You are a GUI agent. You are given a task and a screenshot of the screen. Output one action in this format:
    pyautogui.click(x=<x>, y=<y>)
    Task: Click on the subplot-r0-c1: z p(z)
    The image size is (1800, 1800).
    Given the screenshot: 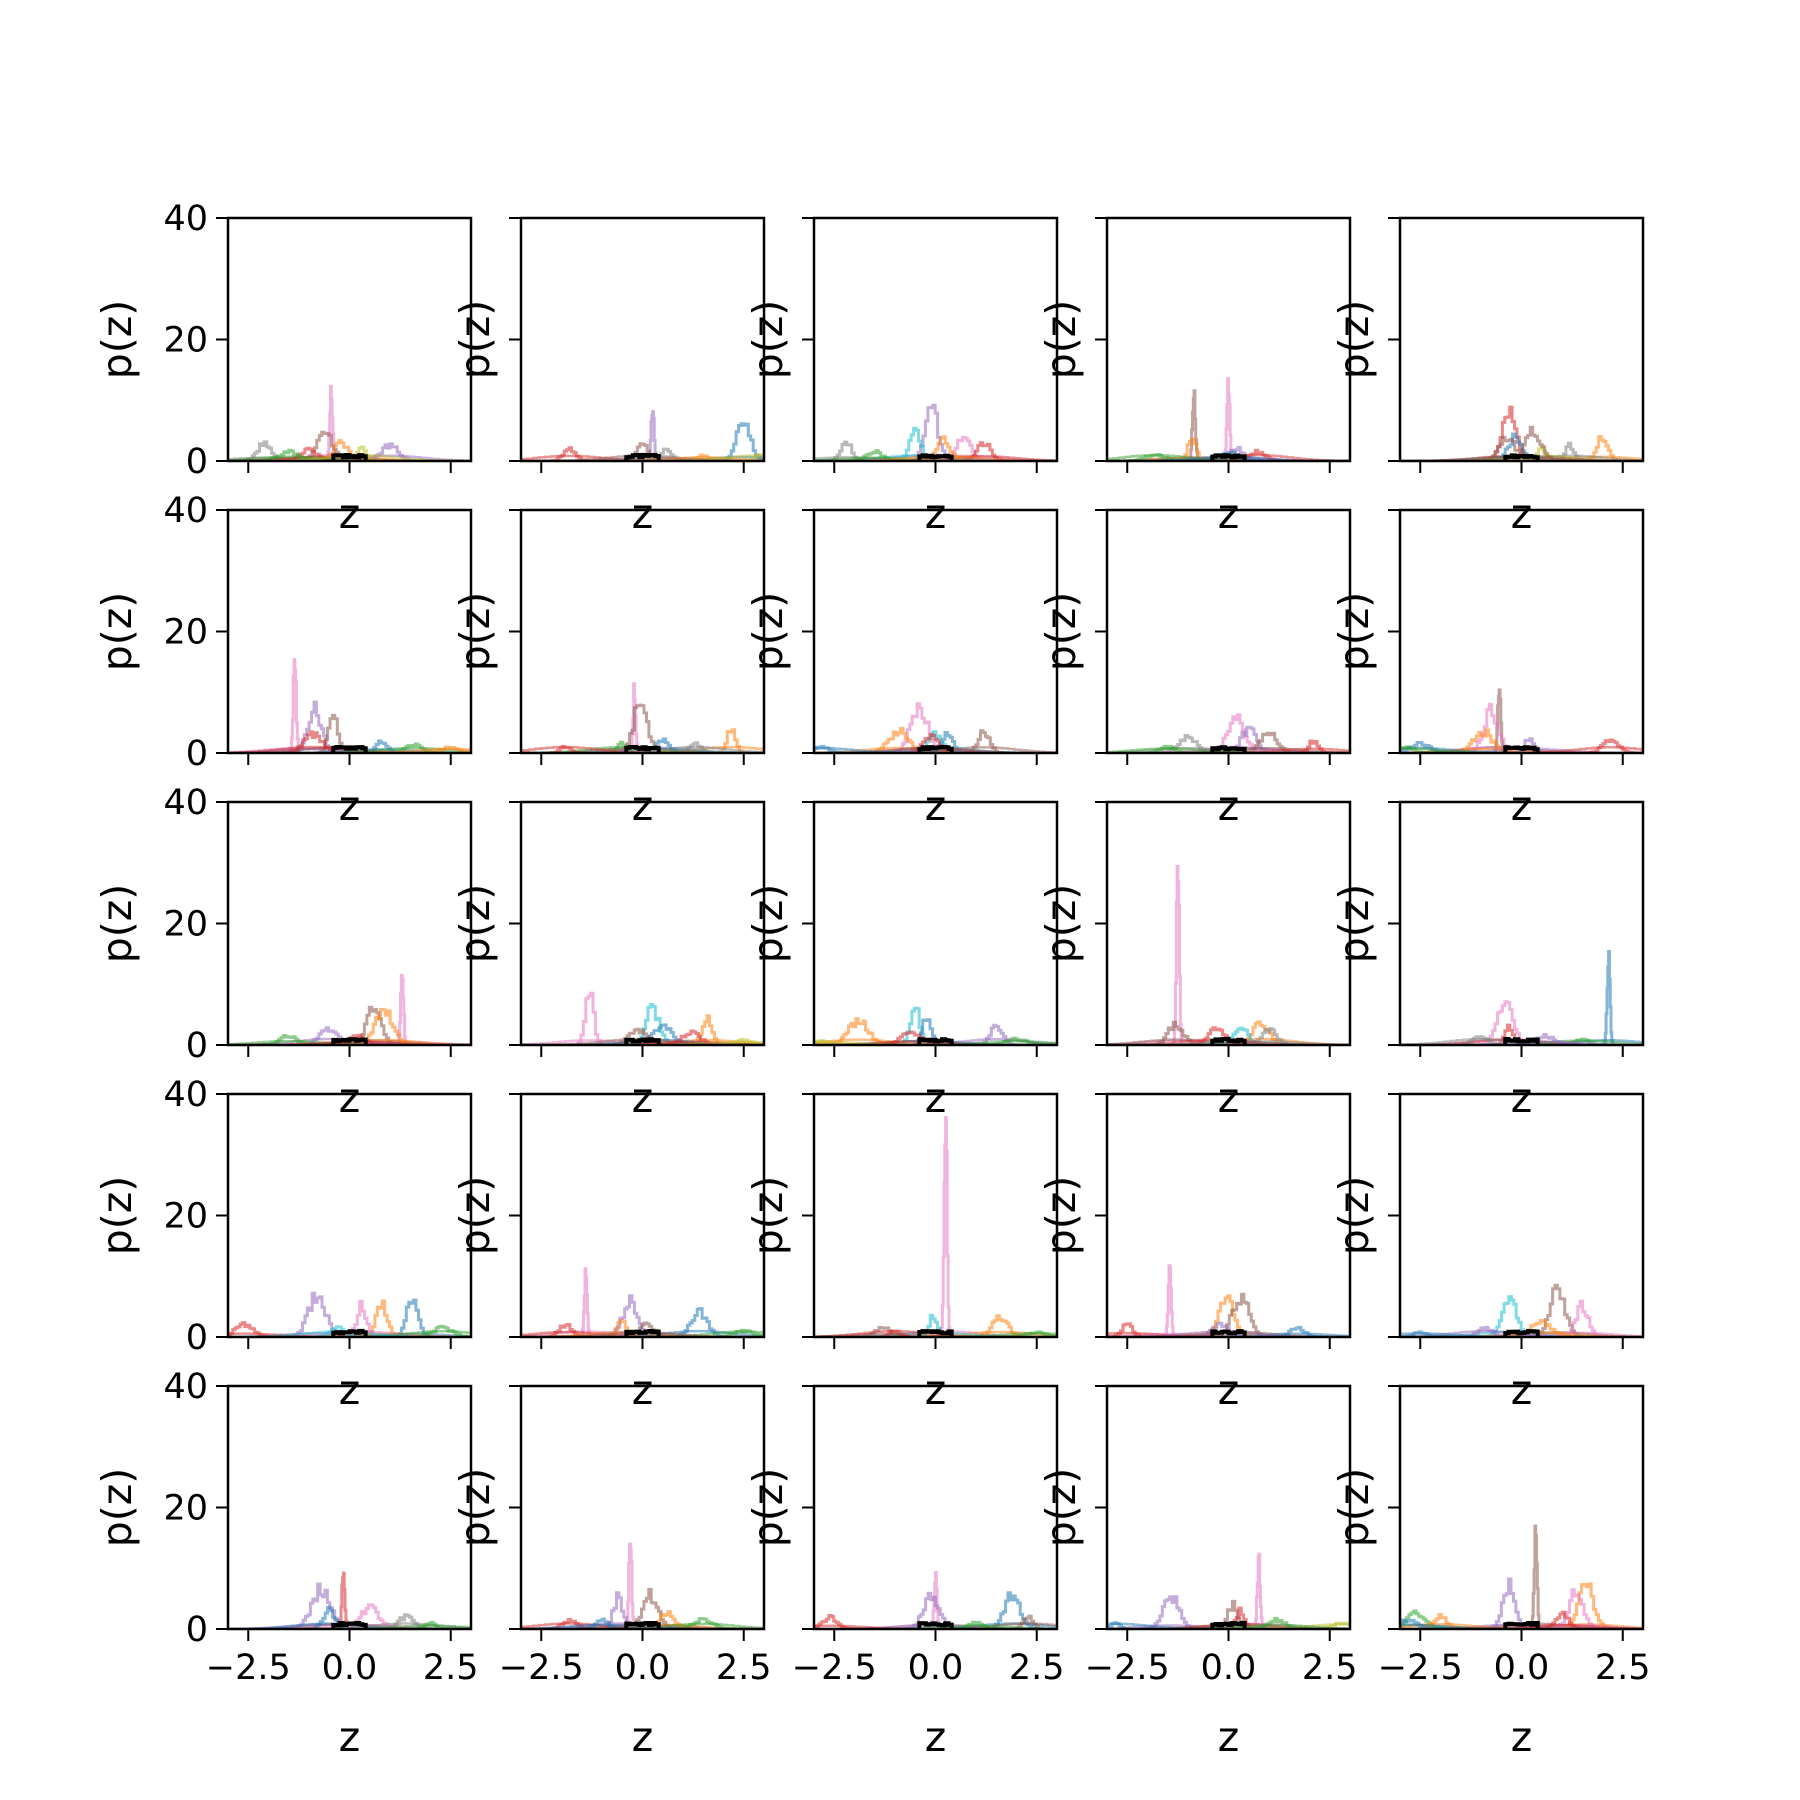 What is the action you would take?
    pyautogui.click(x=608, y=377)
    